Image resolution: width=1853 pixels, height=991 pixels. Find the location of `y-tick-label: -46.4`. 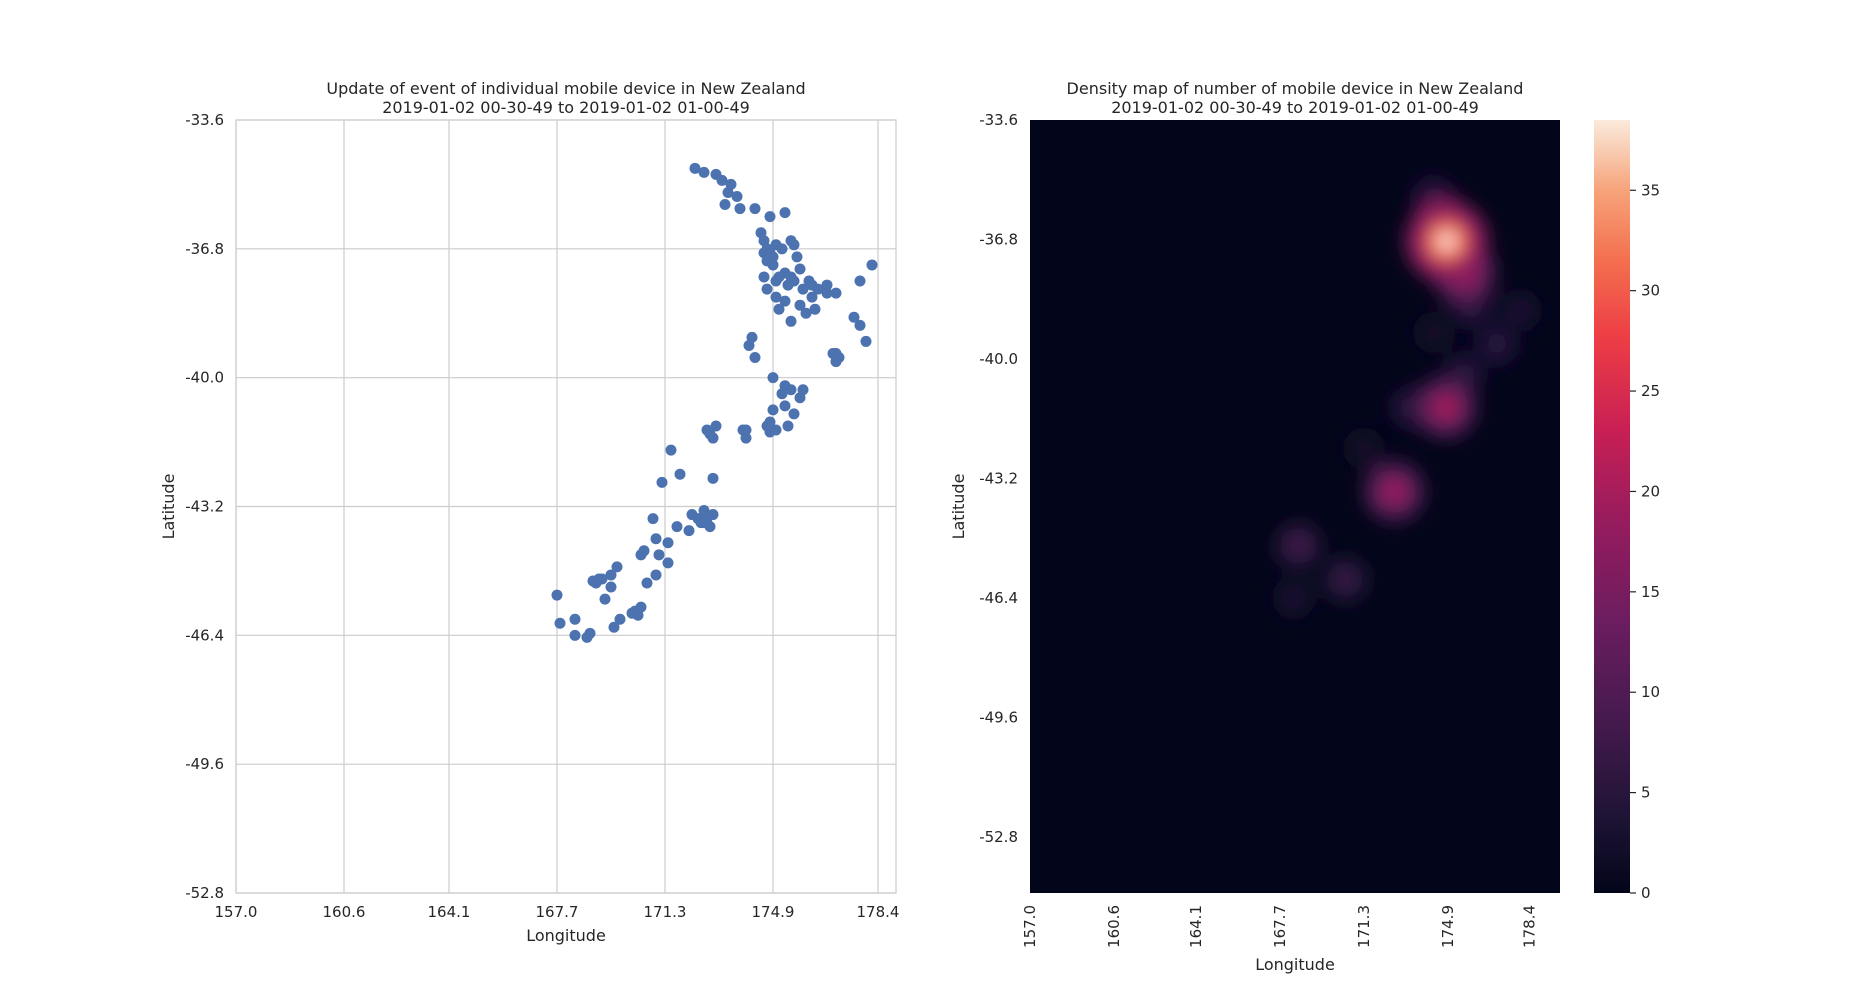

y-tick-label: -46.4 is located at coordinates (204, 635).